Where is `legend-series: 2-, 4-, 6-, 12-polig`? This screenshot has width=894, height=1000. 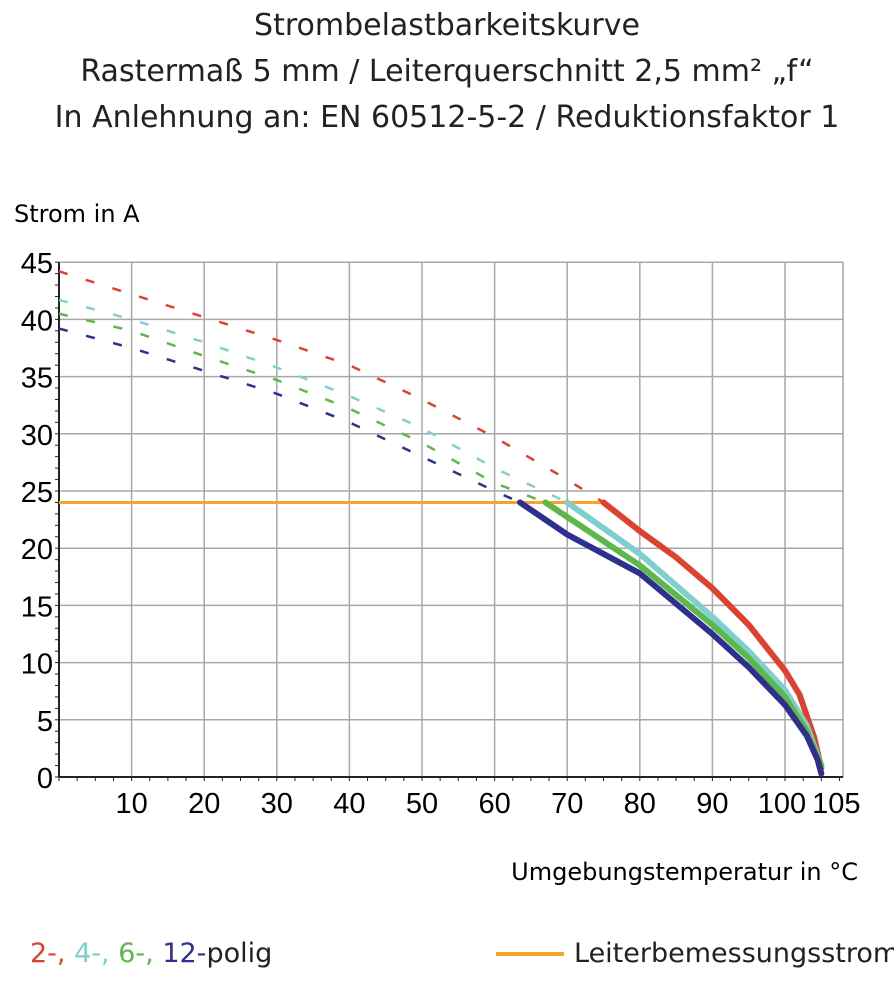 legend-series: 2-, 4-, 6-, 12-polig is located at coordinates (151, 953).